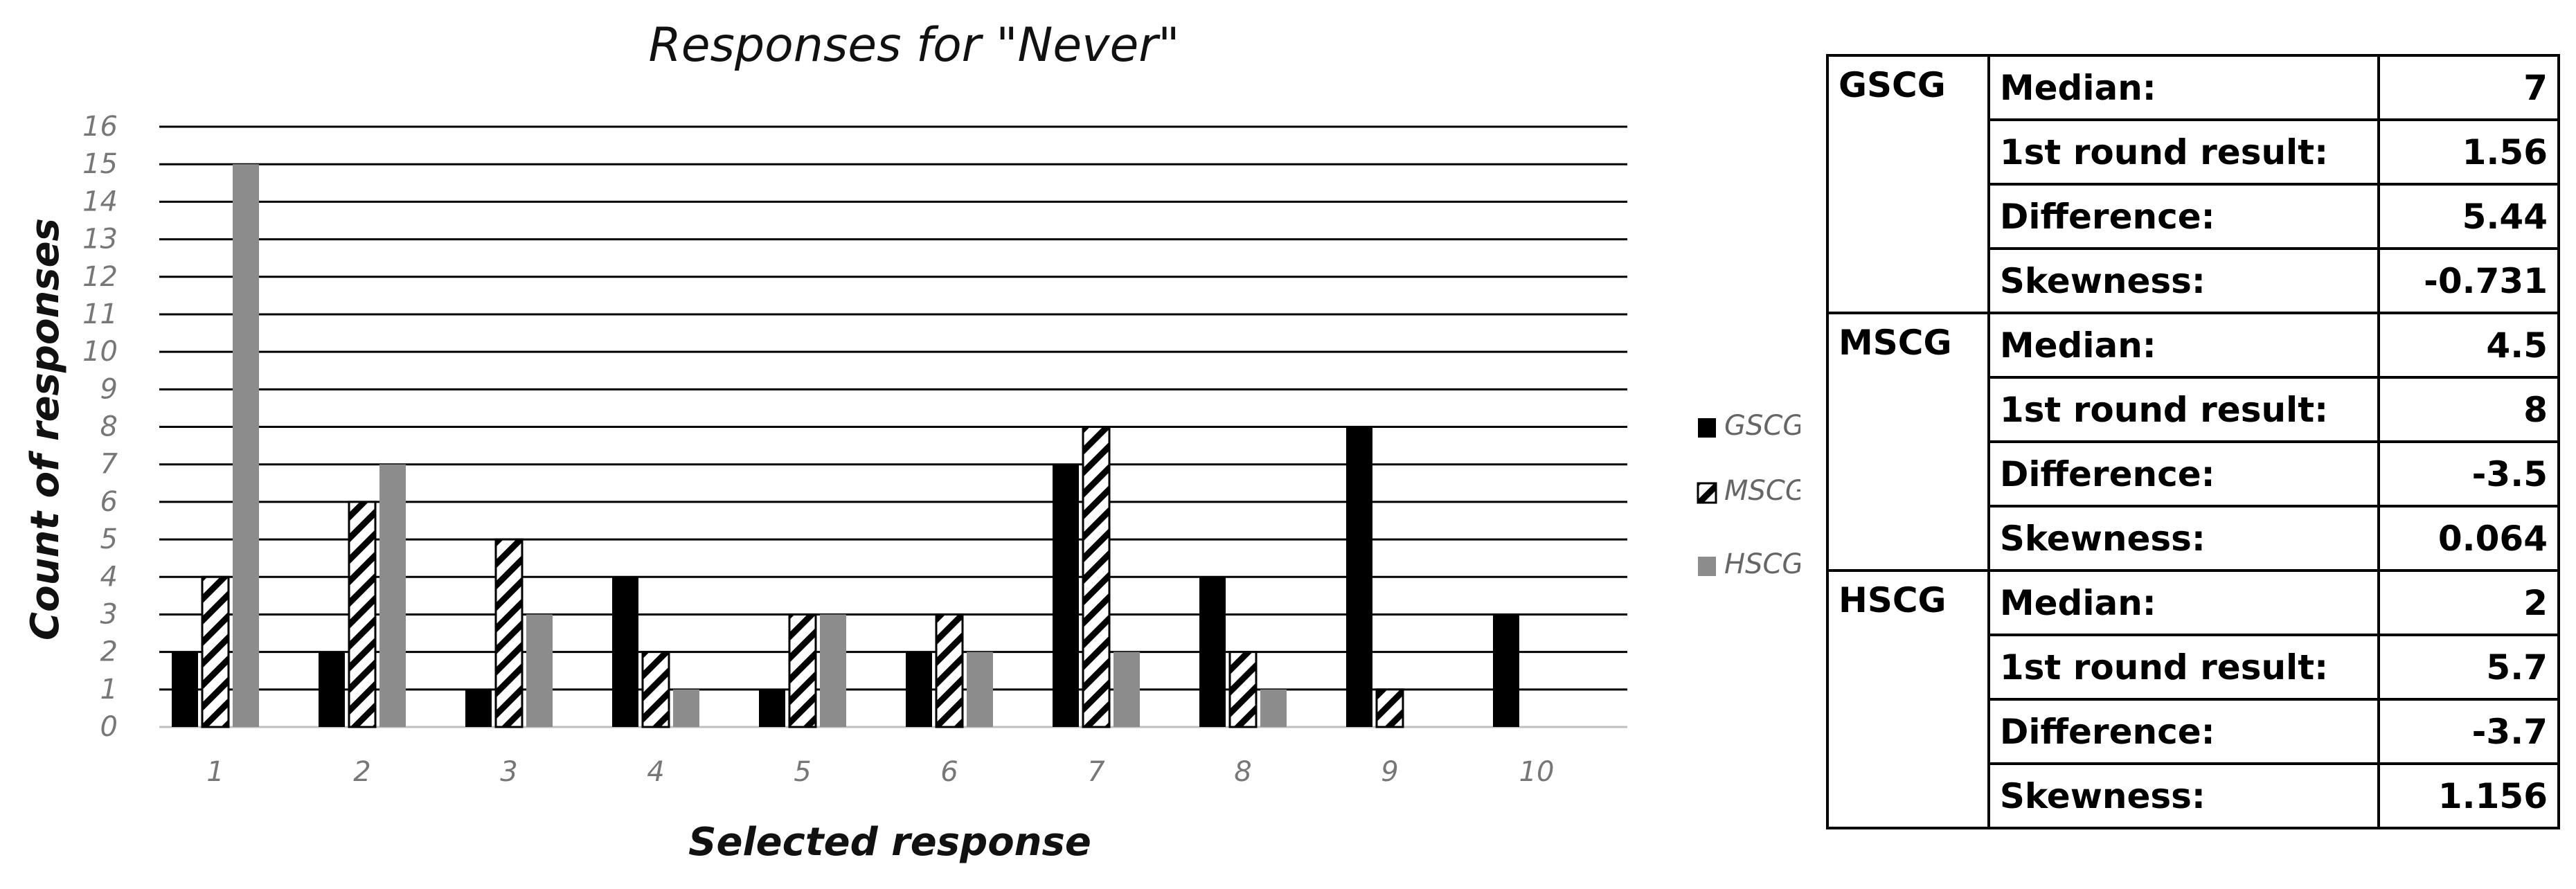 This screenshot has height=889, width=2576. What do you see at coordinates (803, 772) in the screenshot?
I see `x-tick-label: 5` at bounding box center [803, 772].